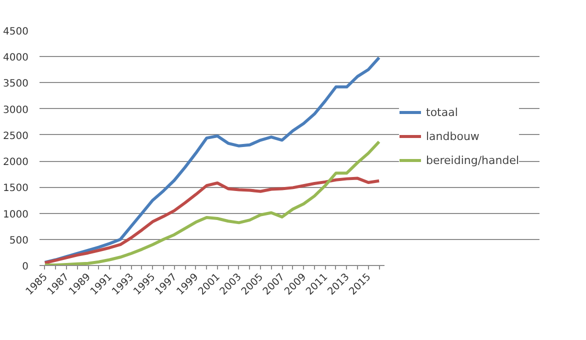  I want to click on y-tick-label: 2500, so click(16, 136).